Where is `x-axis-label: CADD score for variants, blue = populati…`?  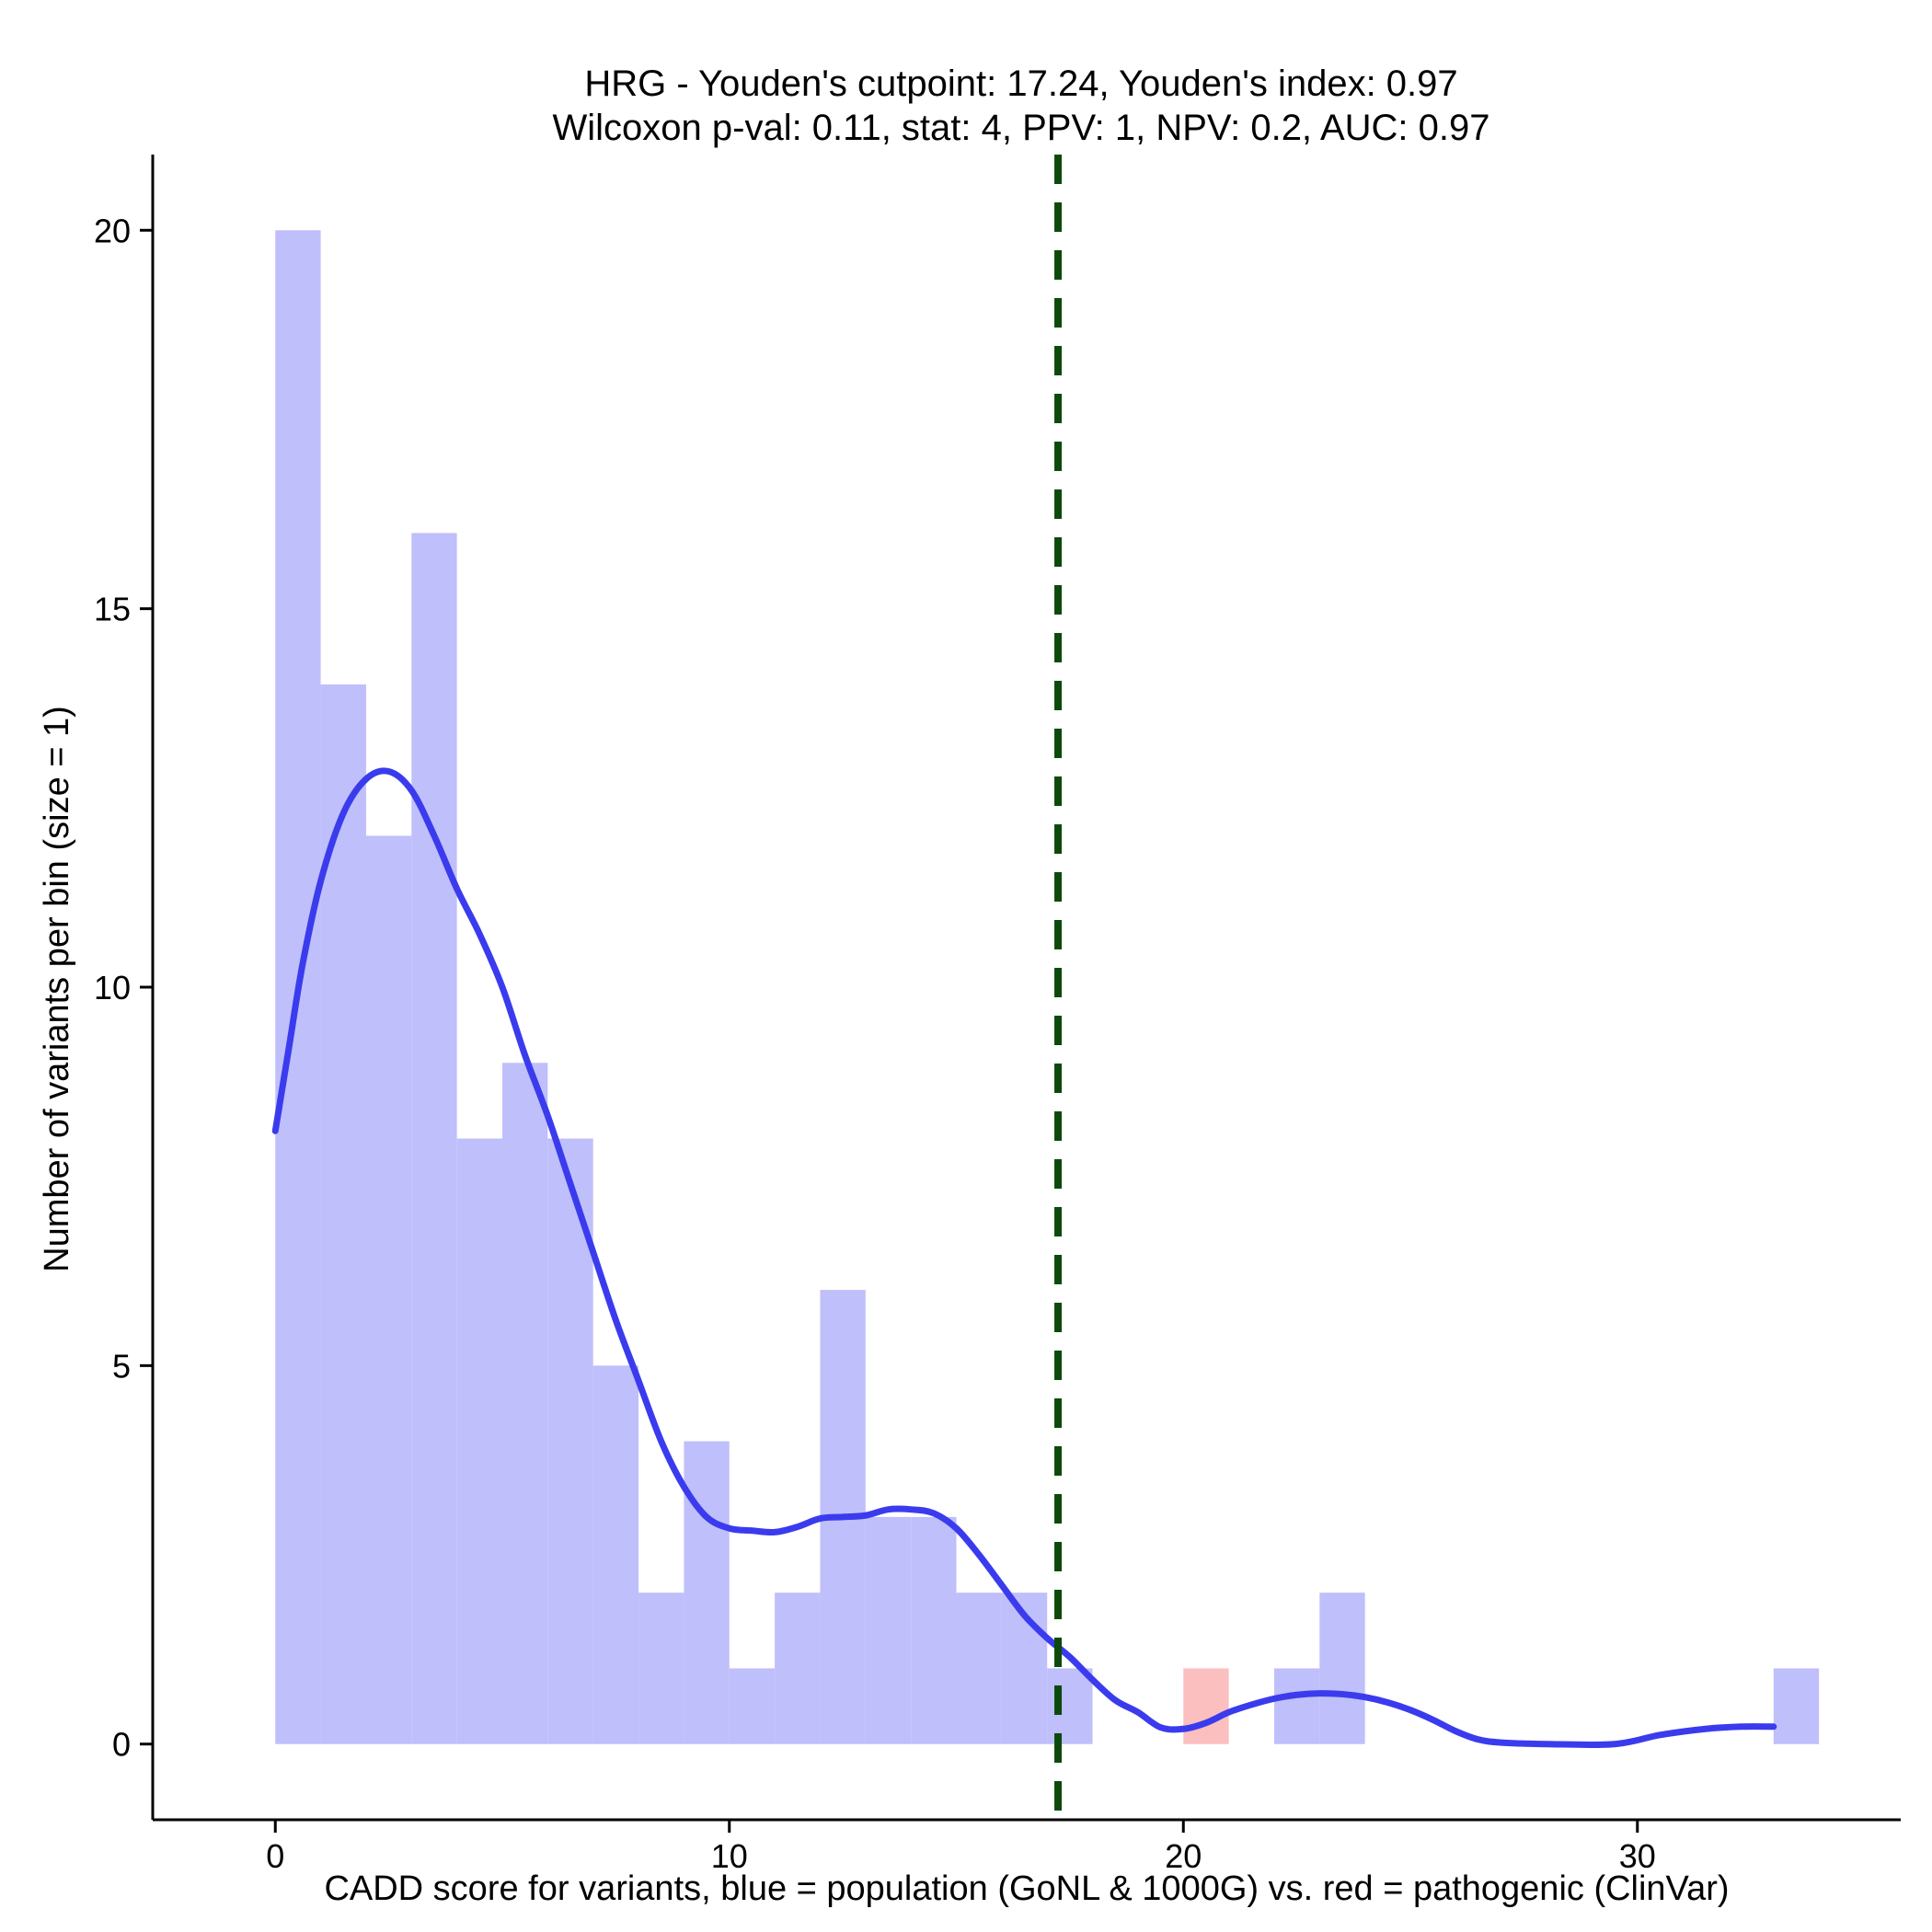 x-axis-label: CADD score for variants, blue = populati… is located at coordinates (1026, 1888).